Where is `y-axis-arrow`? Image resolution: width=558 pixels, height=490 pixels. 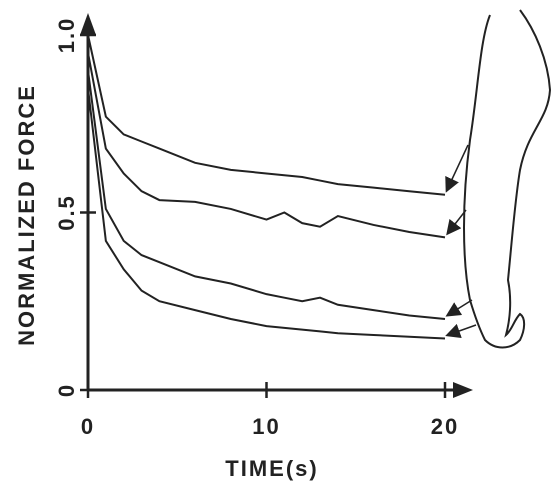
y-axis-arrow is located at coordinates (88, 24).